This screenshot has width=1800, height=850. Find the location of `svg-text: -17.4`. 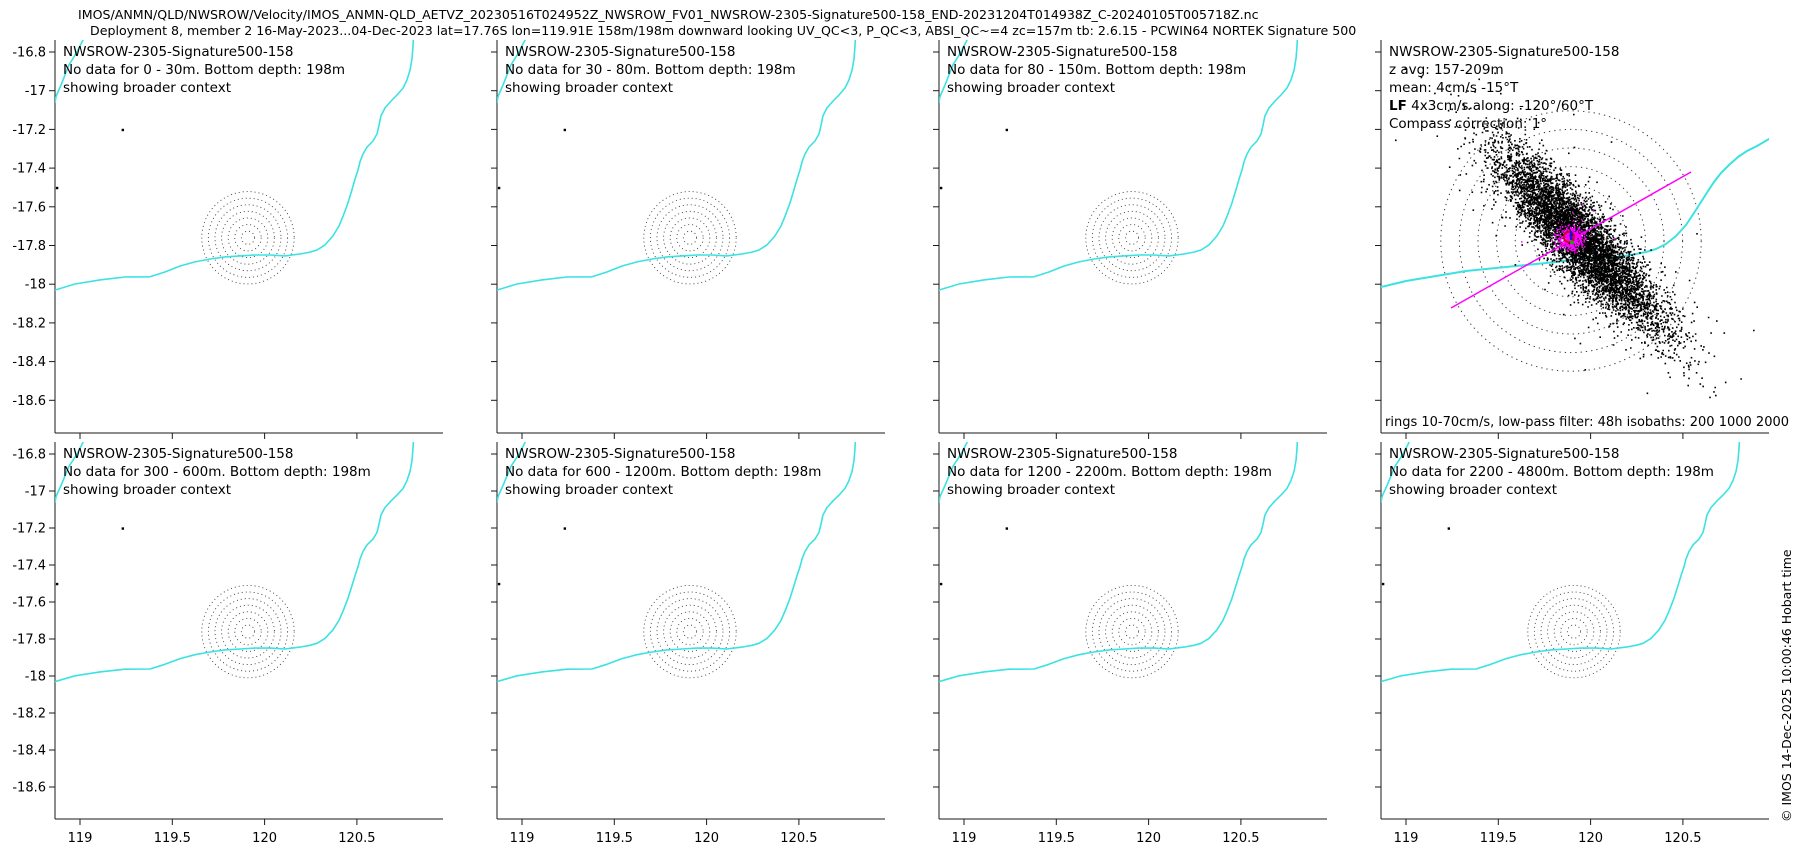

svg-text: -17.4 is located at coordinates (29, 169).